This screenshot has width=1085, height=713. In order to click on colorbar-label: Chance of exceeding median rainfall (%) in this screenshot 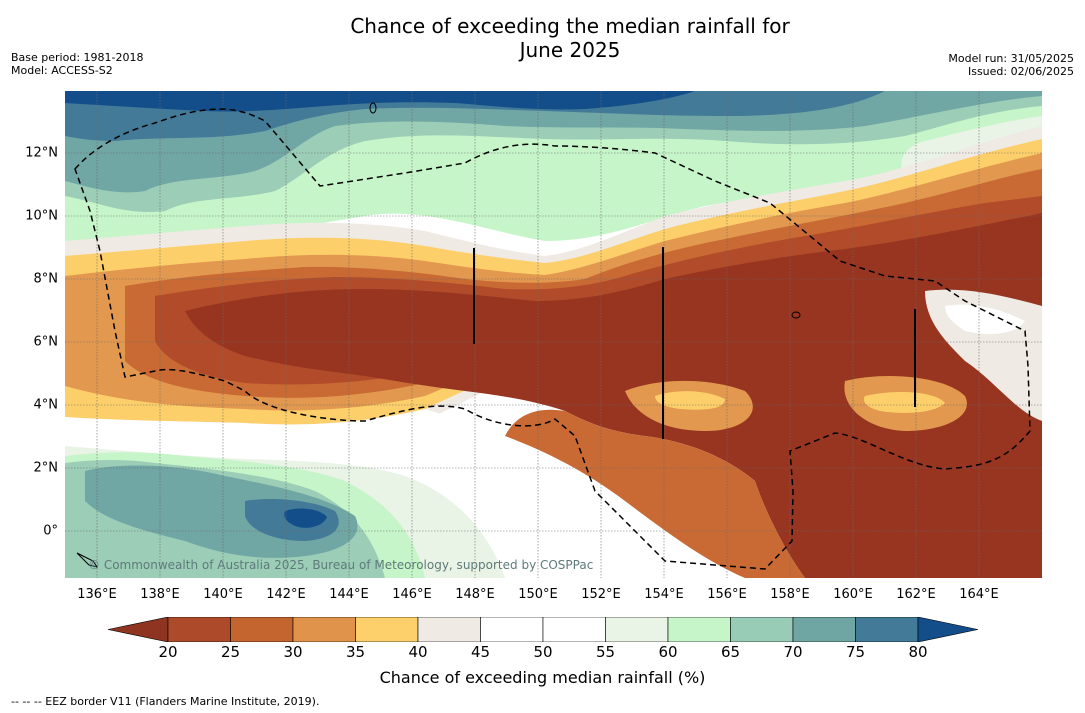, I will do `click(542, 677)`.